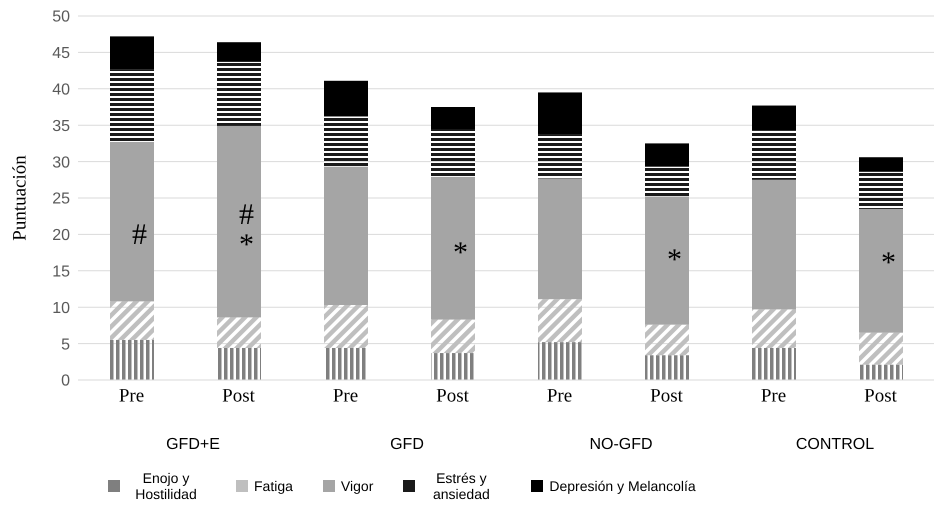 The width and height of the screenshot is (946, 506). I want to click on y-tick-label: 30, so click(61, 163).